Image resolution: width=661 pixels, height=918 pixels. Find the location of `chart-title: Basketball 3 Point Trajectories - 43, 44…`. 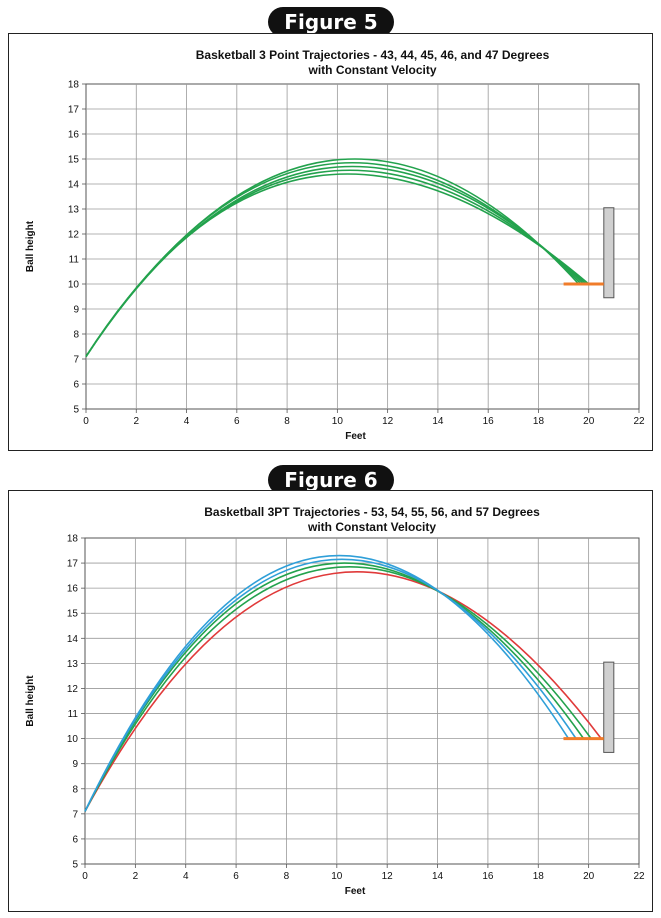

chart-title: Basketball 3 Point Trajectories - 43, 44… is located at coordinates (373, 55).